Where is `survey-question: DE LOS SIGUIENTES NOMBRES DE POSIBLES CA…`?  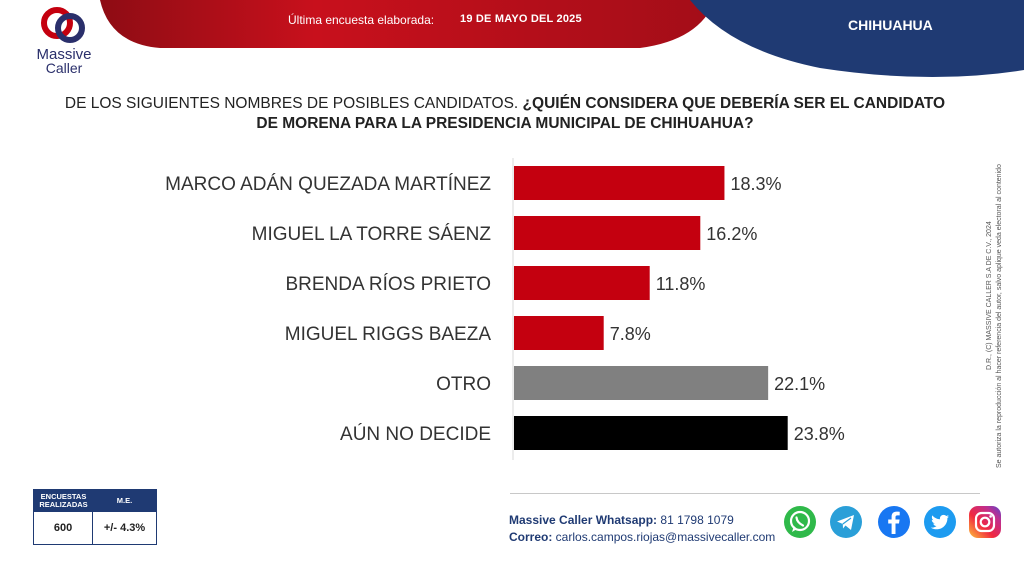 survey-question: DE LOS SIGUIENTES NOMBRES DE POSIBLES CA… is located at coordinates (505, 114).